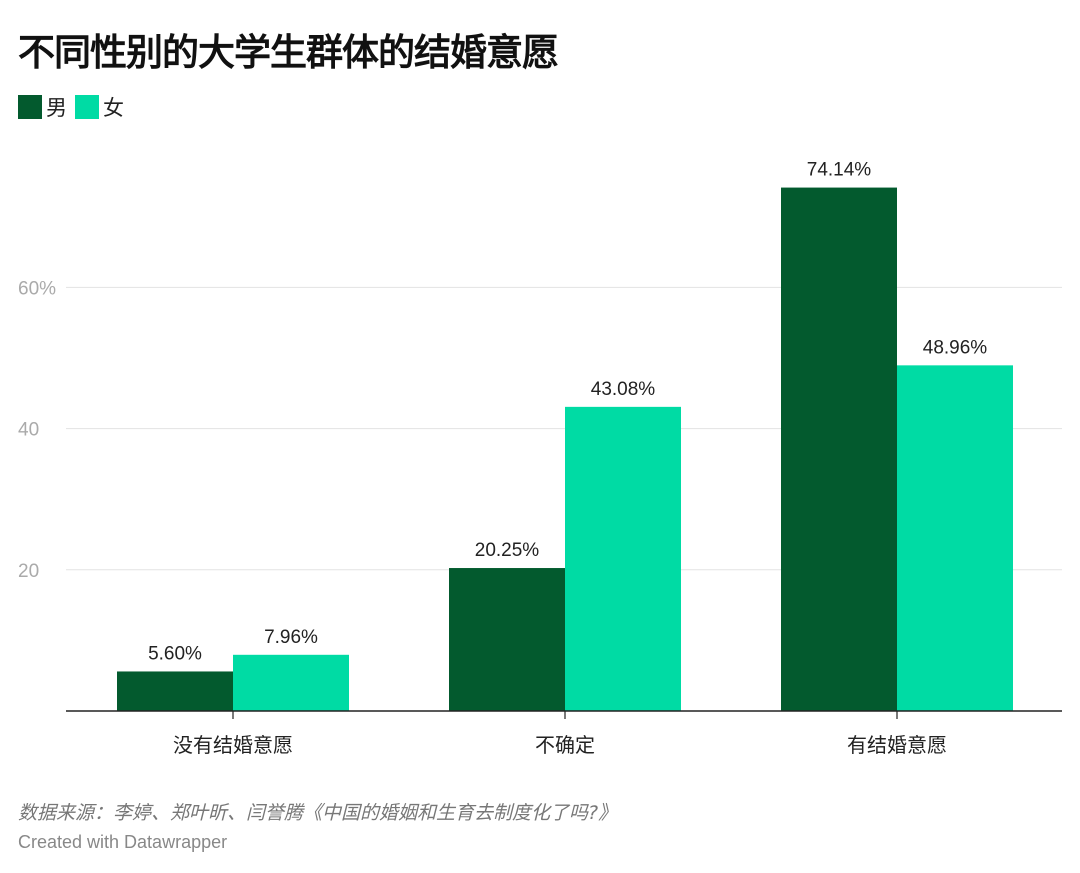 This screenshot has width=1080, height=873. Describe the element at coordinates (87, 107) in the screenshot. I see `legend-swatch-female` at that location.